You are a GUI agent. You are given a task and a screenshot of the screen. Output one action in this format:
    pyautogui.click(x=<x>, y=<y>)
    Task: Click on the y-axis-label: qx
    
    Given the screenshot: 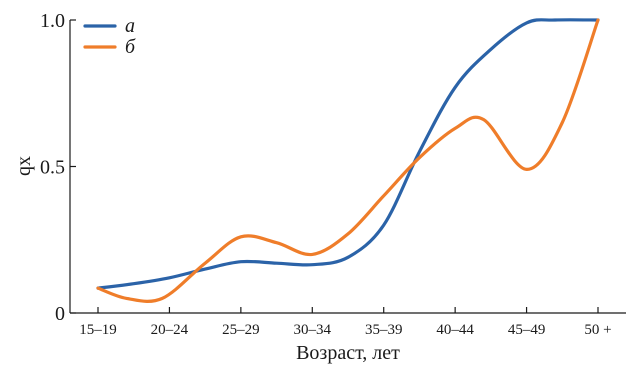 What is the action you would take?
    pyautogui.click(x=24, y=166)
    